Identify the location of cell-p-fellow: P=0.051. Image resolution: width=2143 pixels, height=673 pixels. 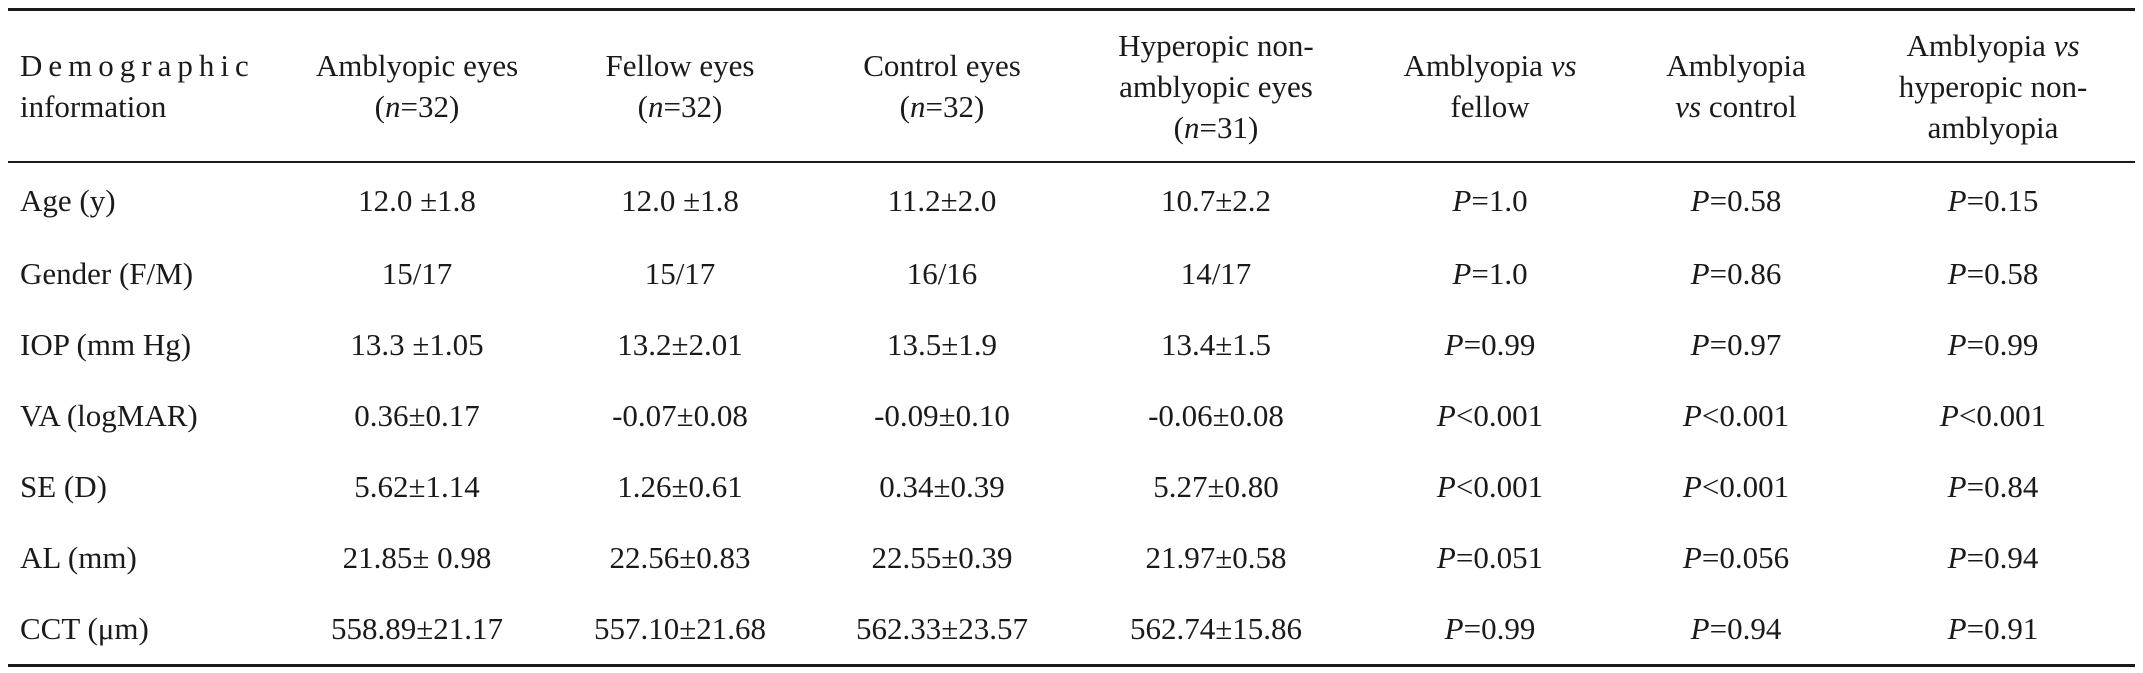
(1490, 557).